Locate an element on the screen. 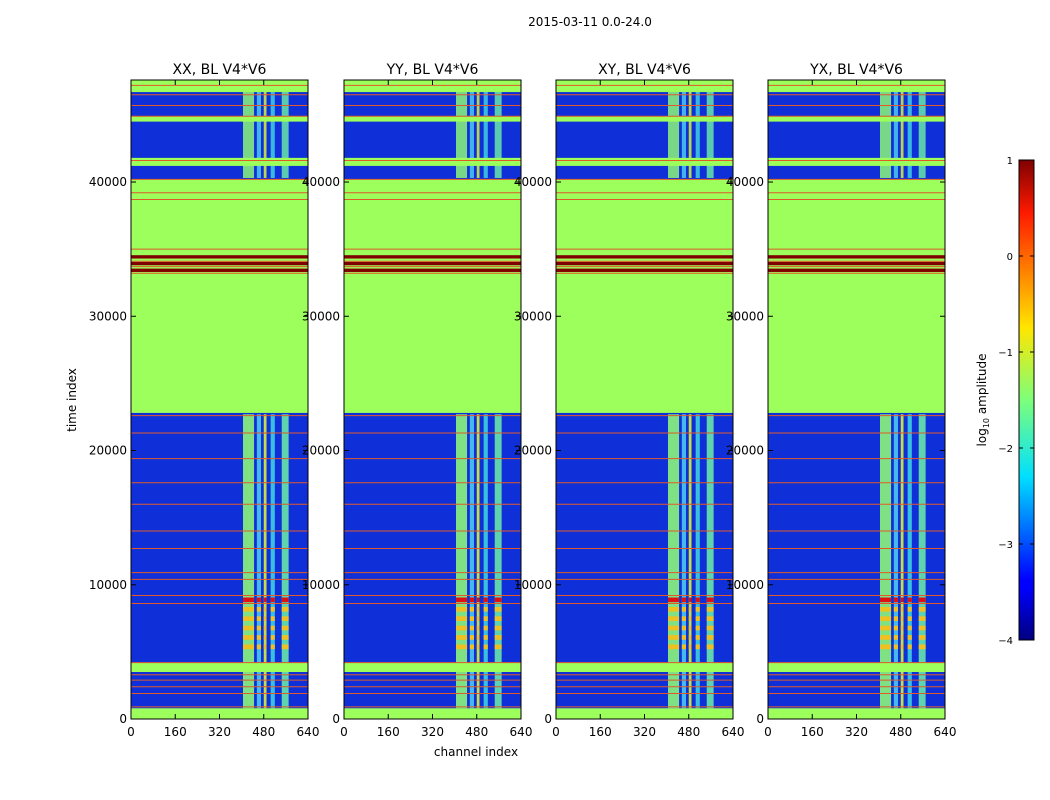 Image resolution: width=1050 pixels, height=800 pixels. colorbar-tick-label: −4 is located at coordinates (1005, 641).